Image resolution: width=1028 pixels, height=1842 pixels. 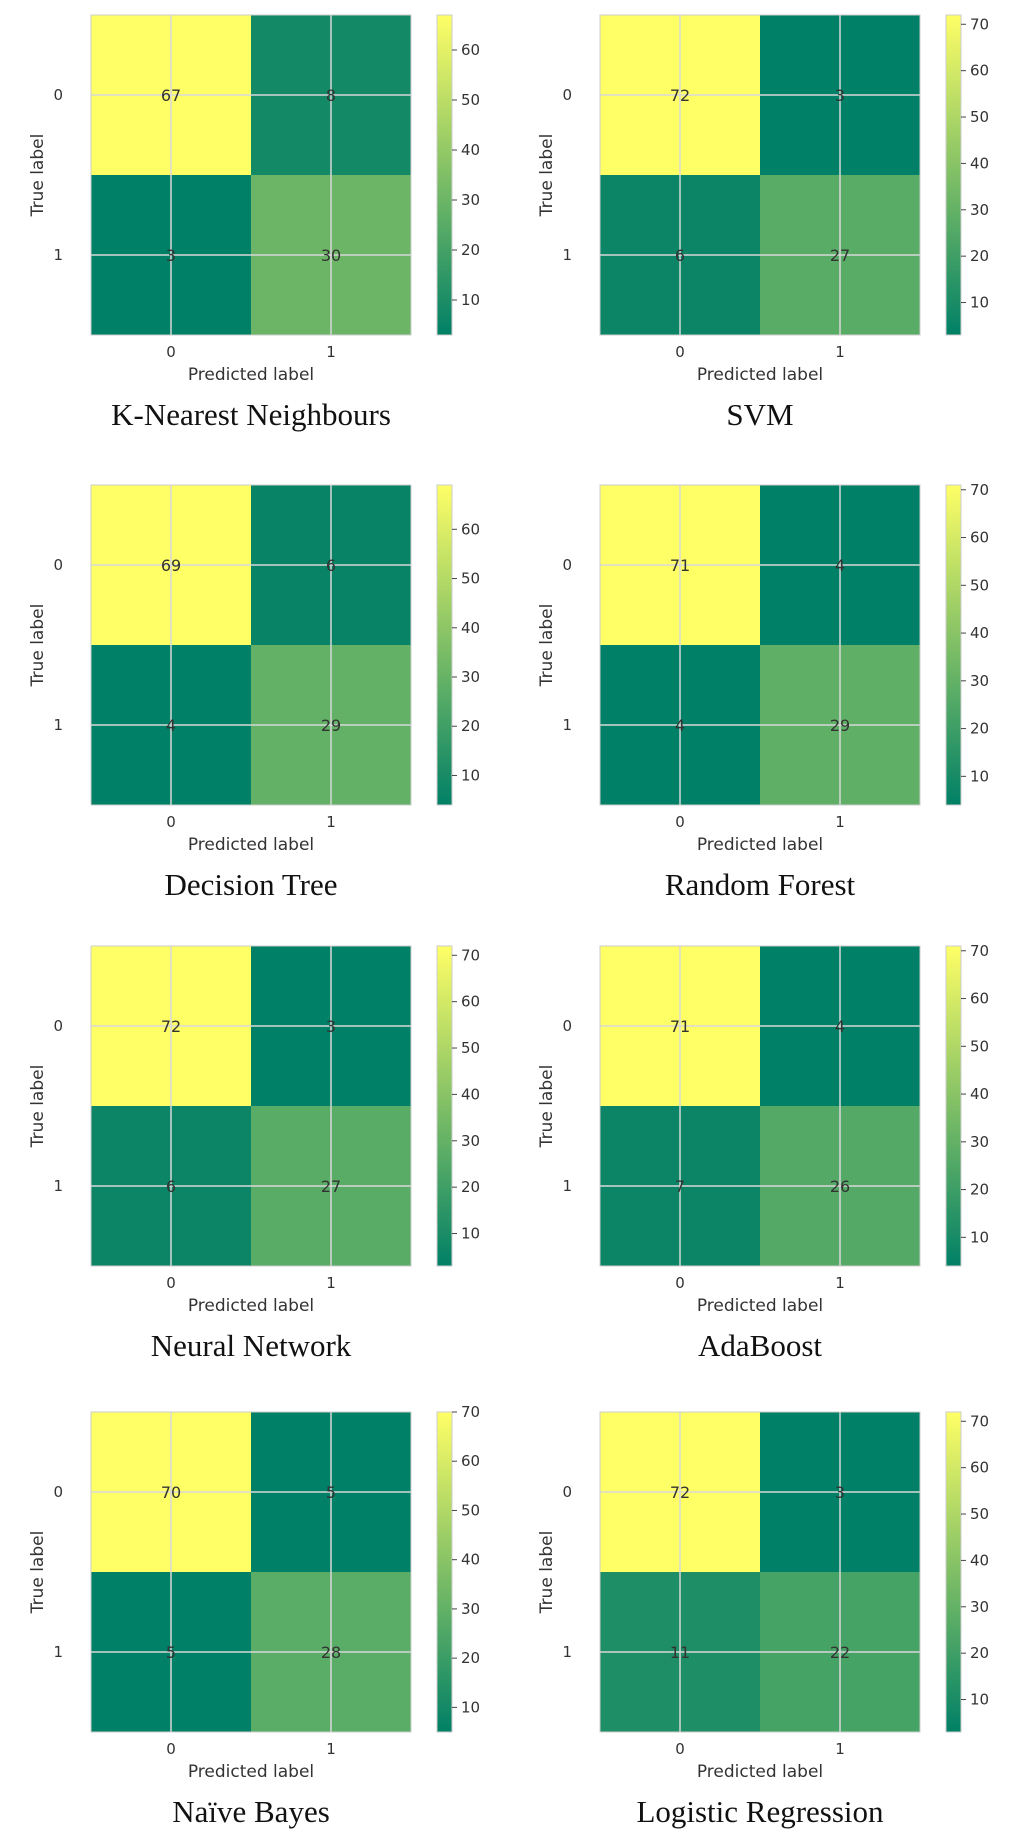 I want to click on cell-value-label: 11, so click(x=680, y=1652).